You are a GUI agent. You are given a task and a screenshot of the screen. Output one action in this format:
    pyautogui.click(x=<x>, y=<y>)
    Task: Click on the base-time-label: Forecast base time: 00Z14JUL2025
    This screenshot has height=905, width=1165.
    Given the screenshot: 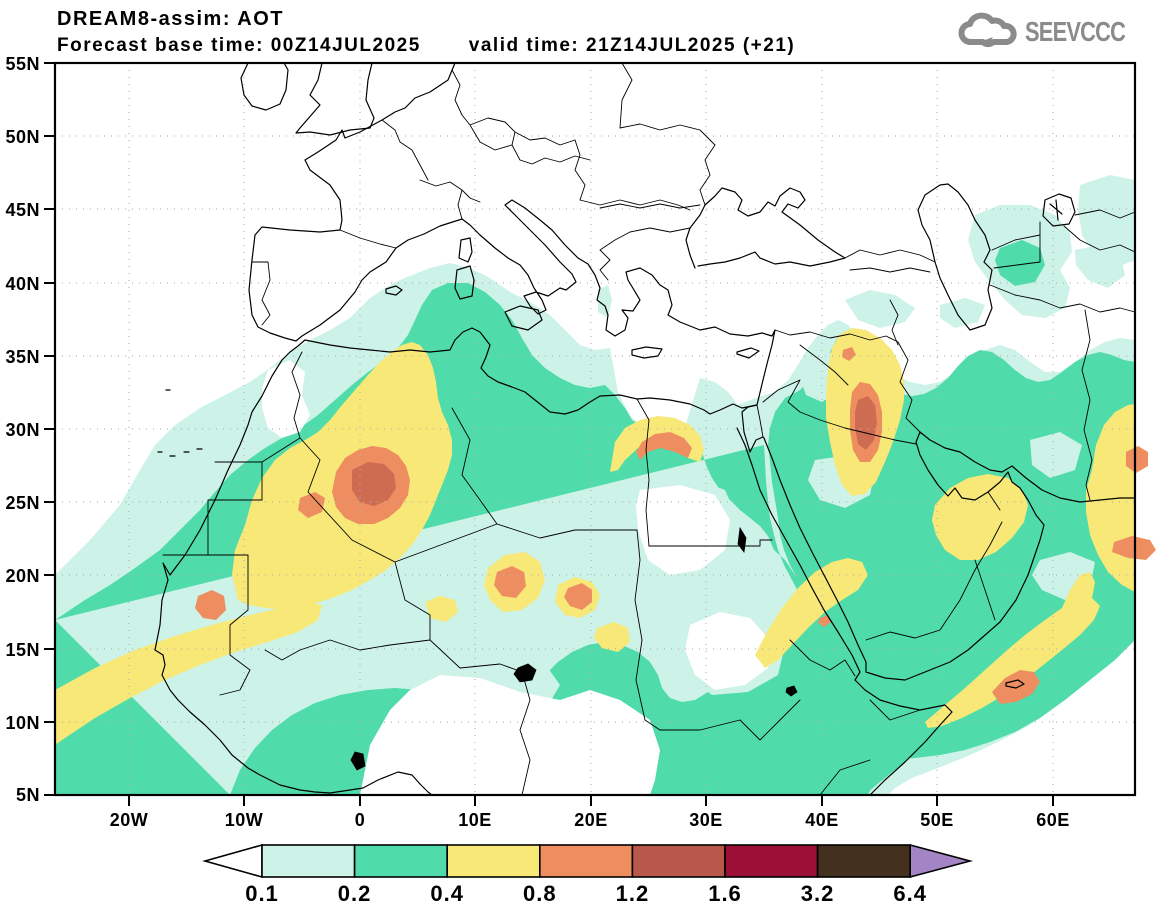 What is the action you would take?
    pyautogui.click(x=239, y=45)
    